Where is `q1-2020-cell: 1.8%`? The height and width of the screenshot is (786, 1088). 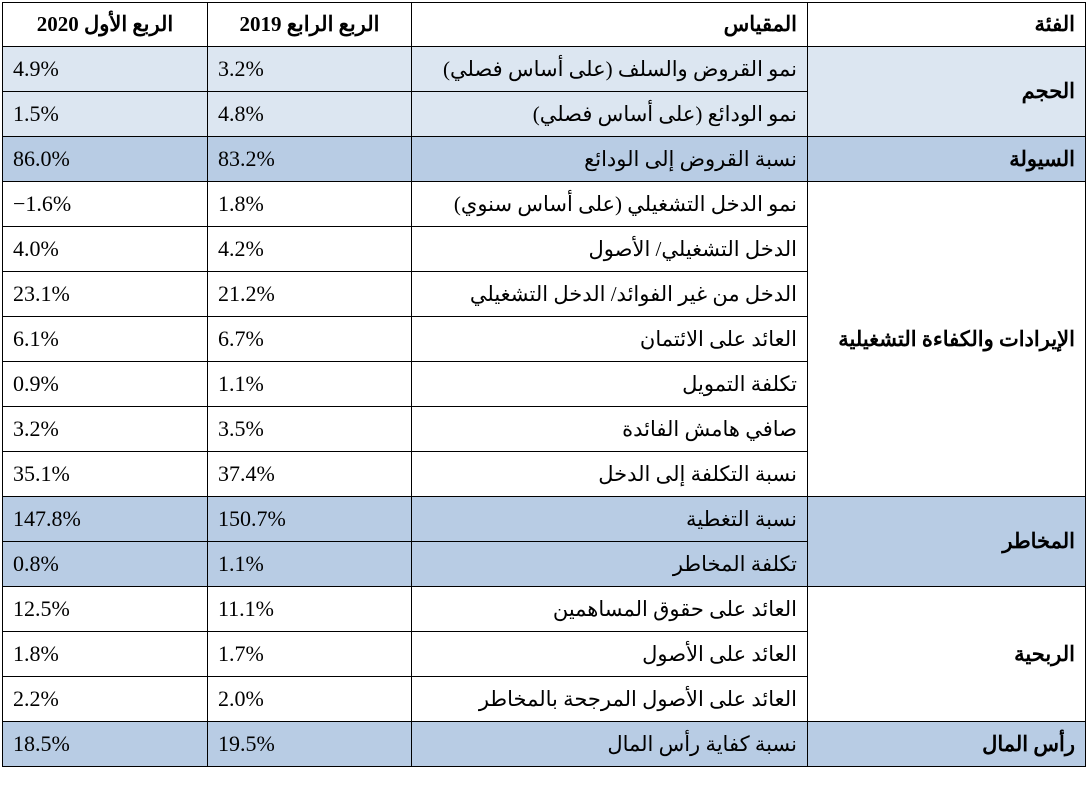
q1-2020-cell: 1.8% is located at coordinates (105, 654).